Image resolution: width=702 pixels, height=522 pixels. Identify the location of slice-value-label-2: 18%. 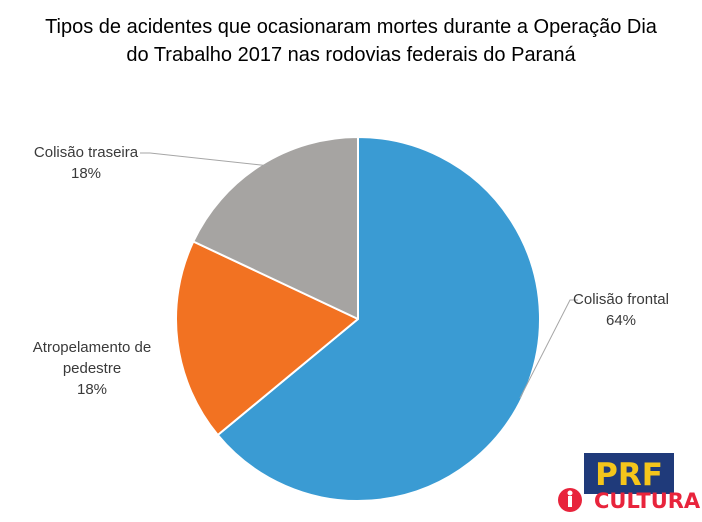
(86, 173).